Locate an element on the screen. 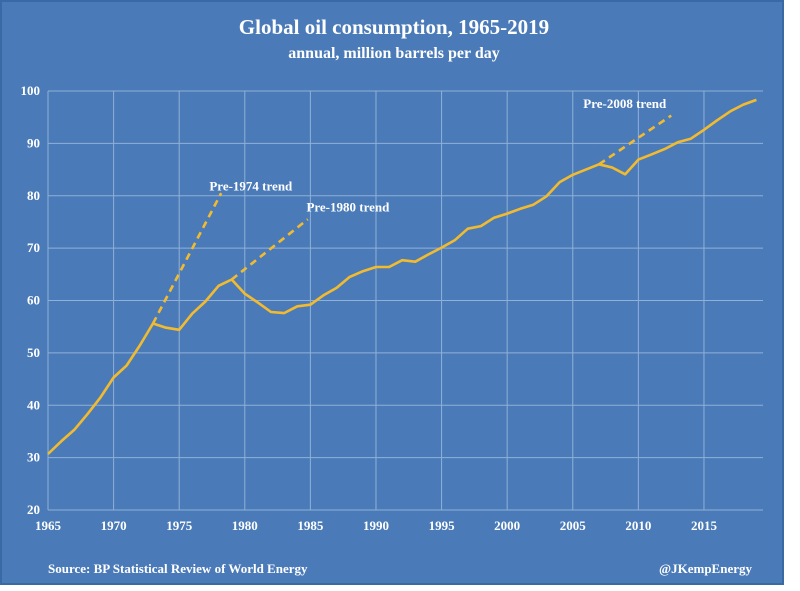 This screenshot has width=800, height=591. author-handle: @JKempEnergy is located at coordinates (705, 568).